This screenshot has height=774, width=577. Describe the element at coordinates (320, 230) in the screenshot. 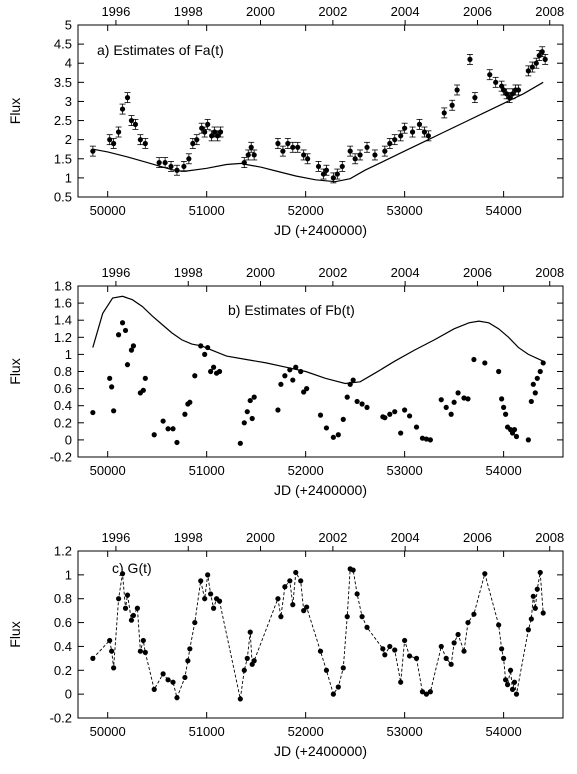

I see `x-axis-title: JD (+2400000)` at that location.